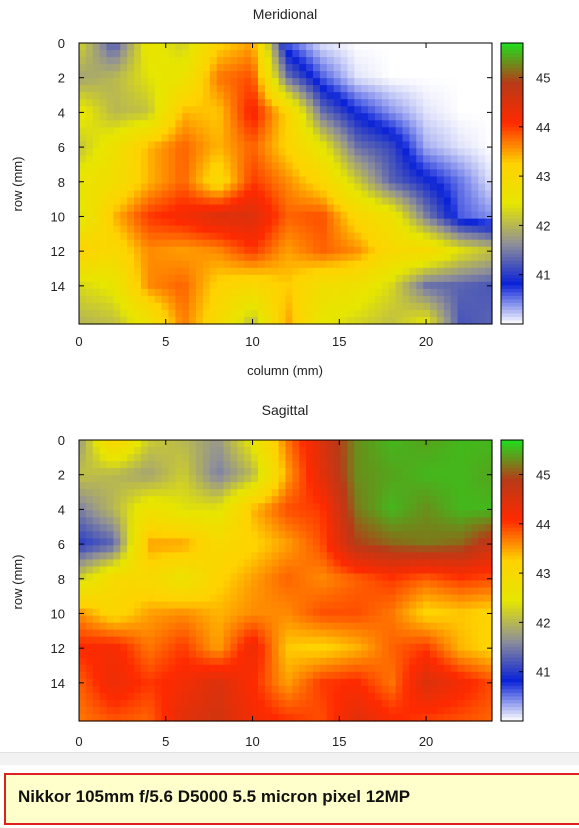  What do you see at coordinates (512, 178) in the screenshot?
I see `colorbar-segment` at bounding box center [512, 178].